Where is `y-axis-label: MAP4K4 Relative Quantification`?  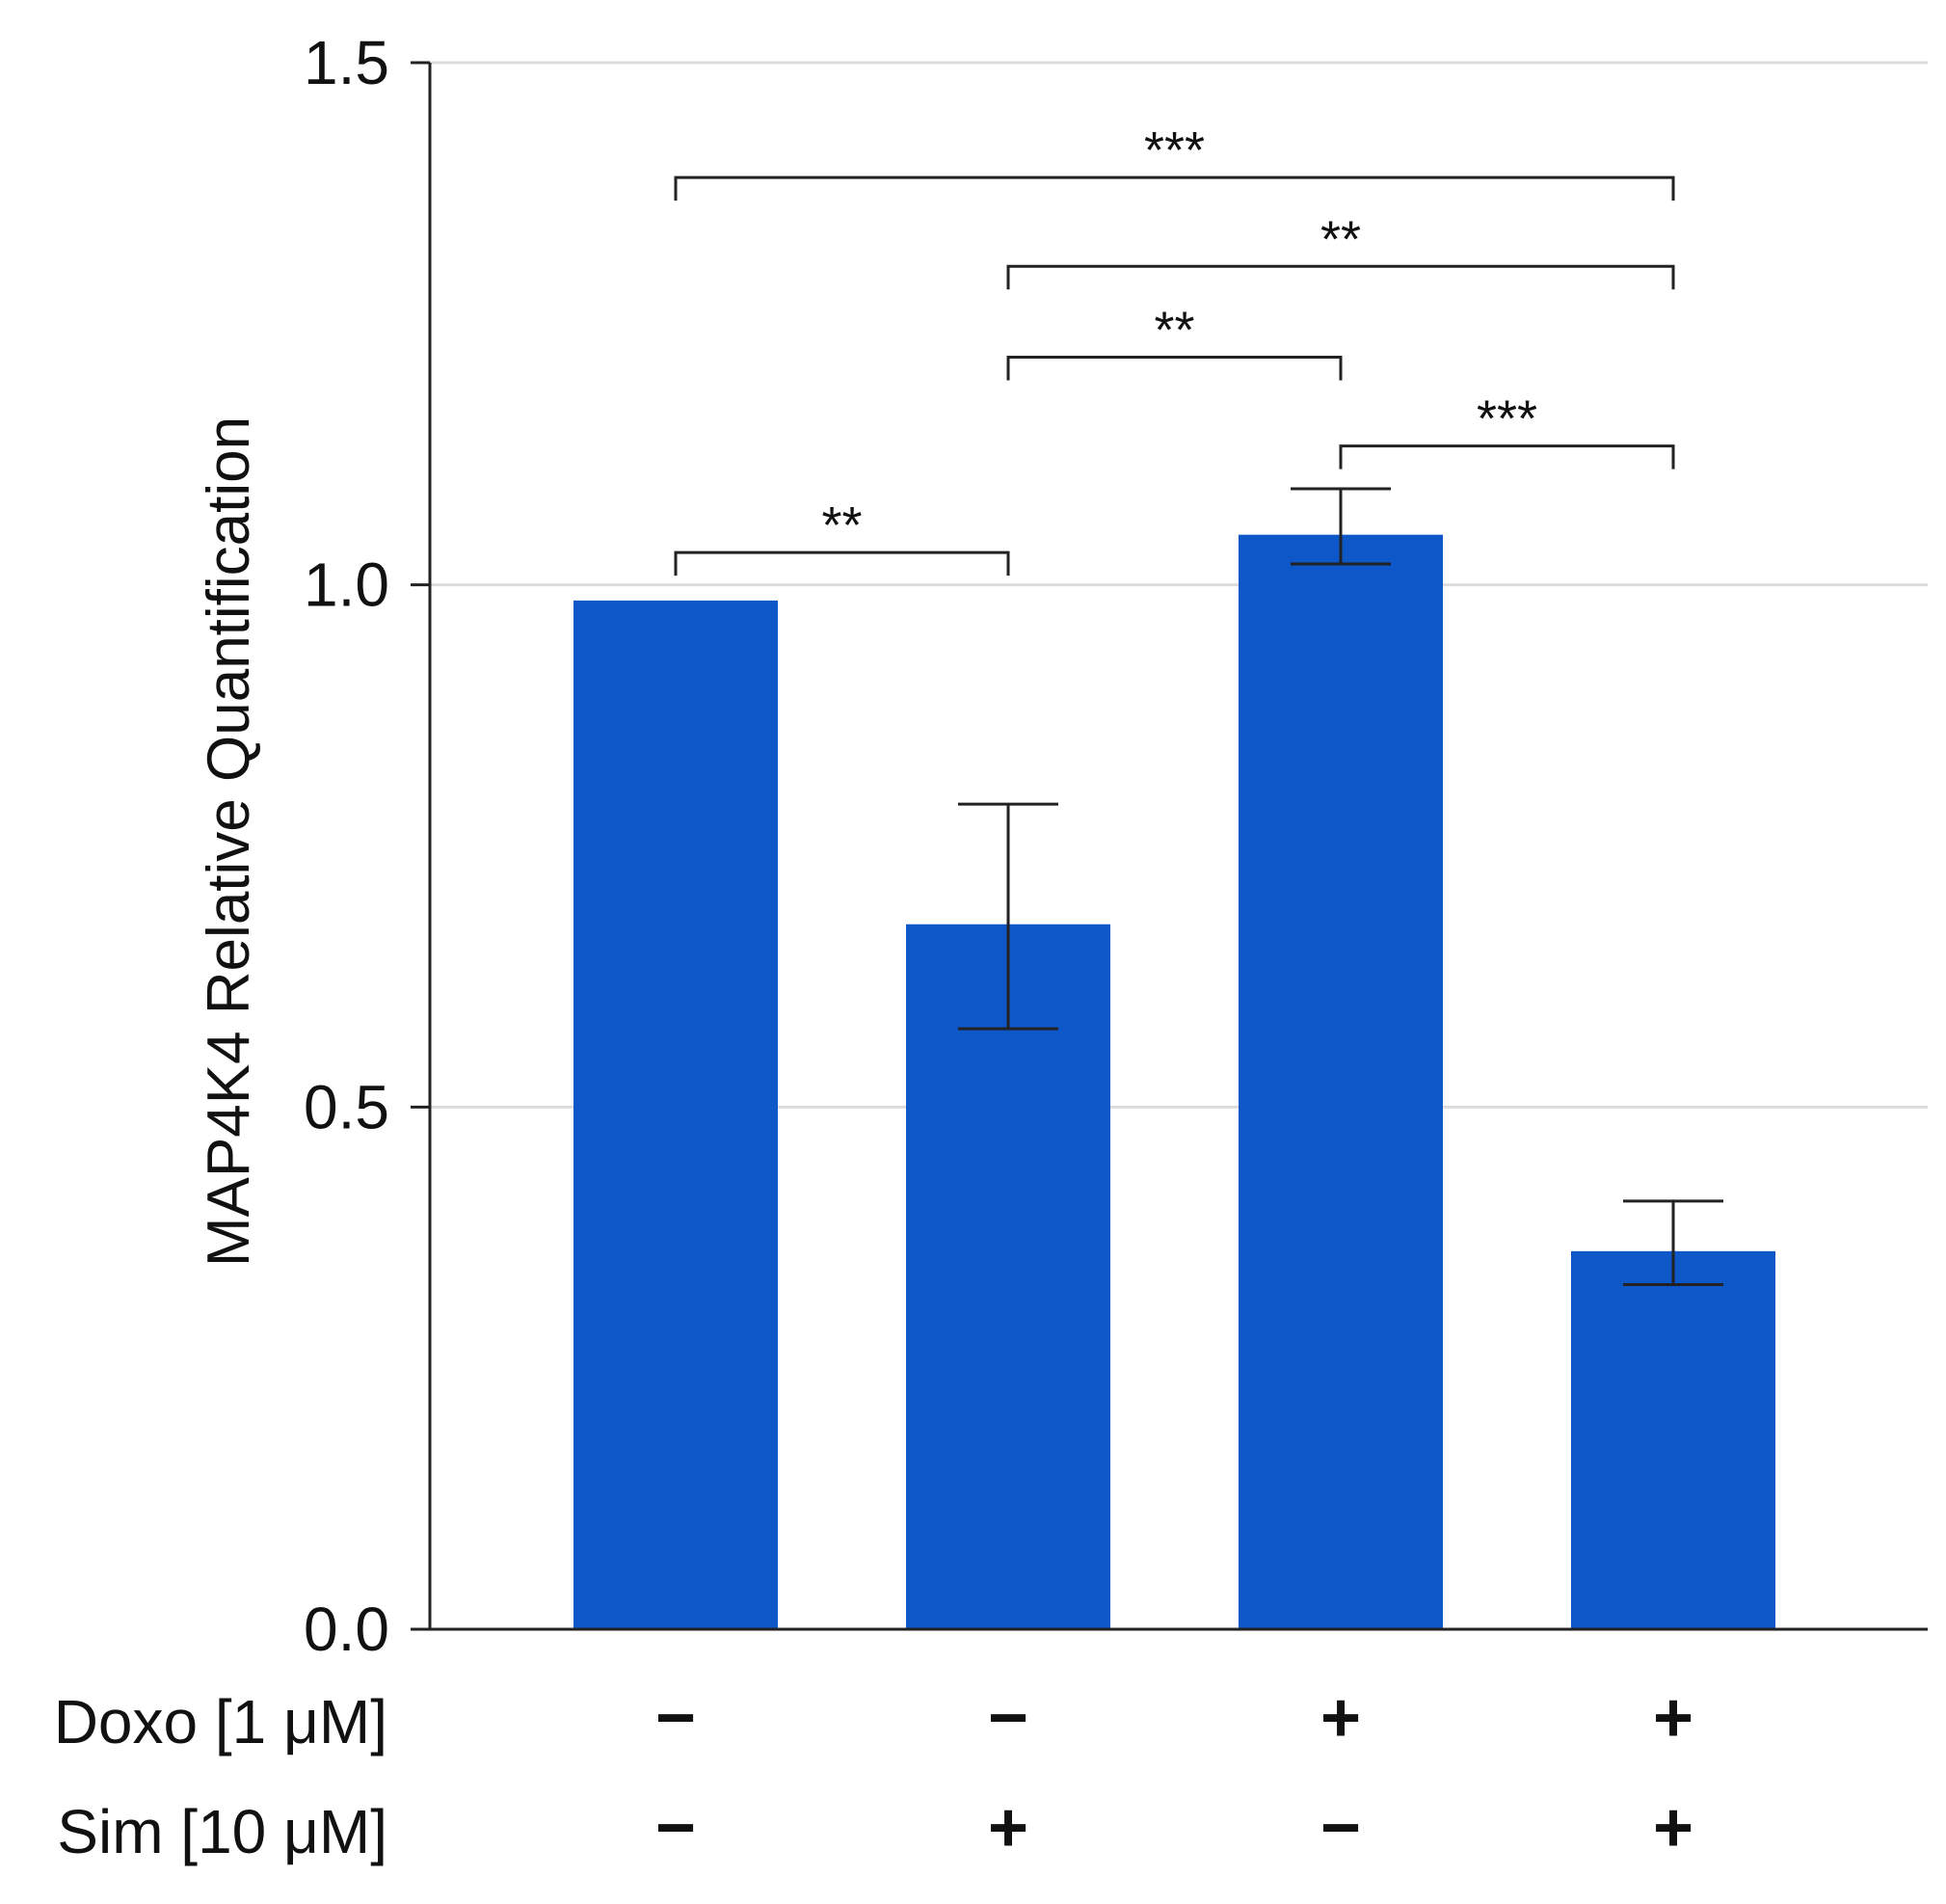
y-axis-label: MAP4K4 Relative Quantification is located at coordinates (229, 841).